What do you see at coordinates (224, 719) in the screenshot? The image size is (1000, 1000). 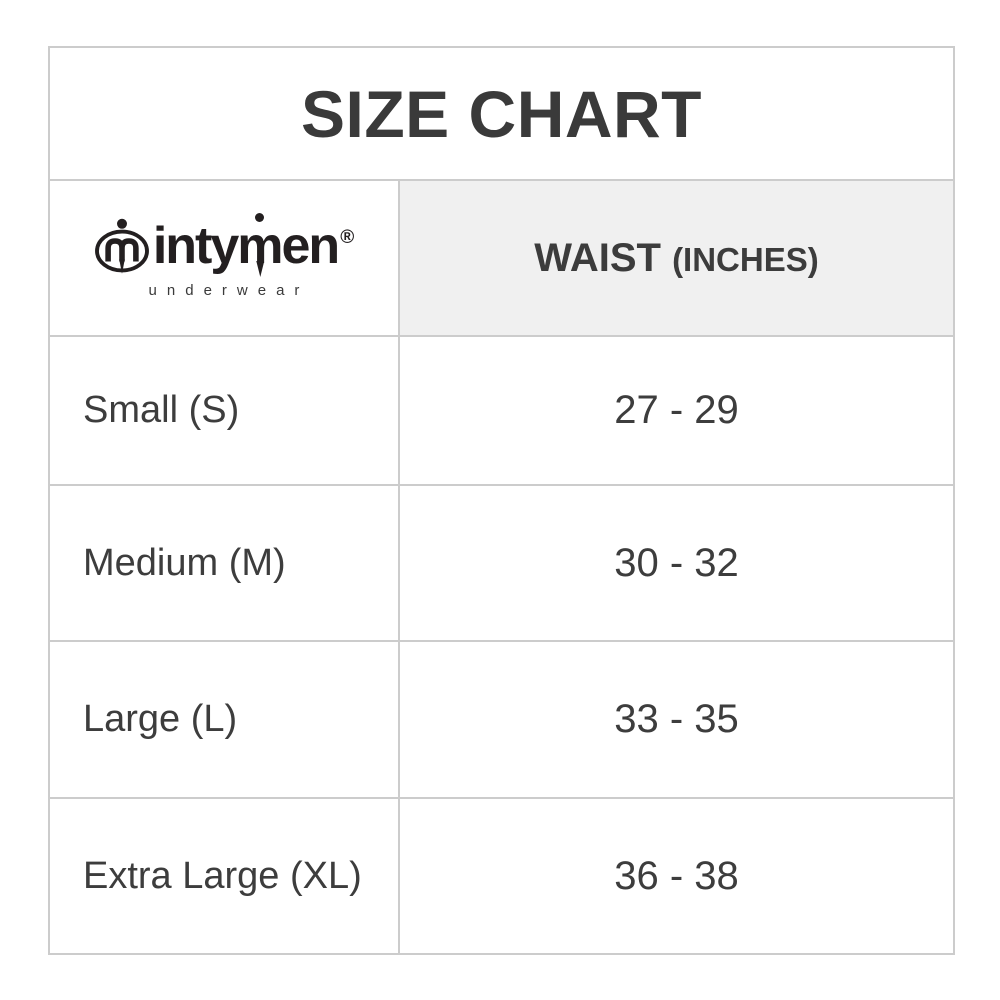 I see `size-label: Large (L)` at bounding box center [224, 719].